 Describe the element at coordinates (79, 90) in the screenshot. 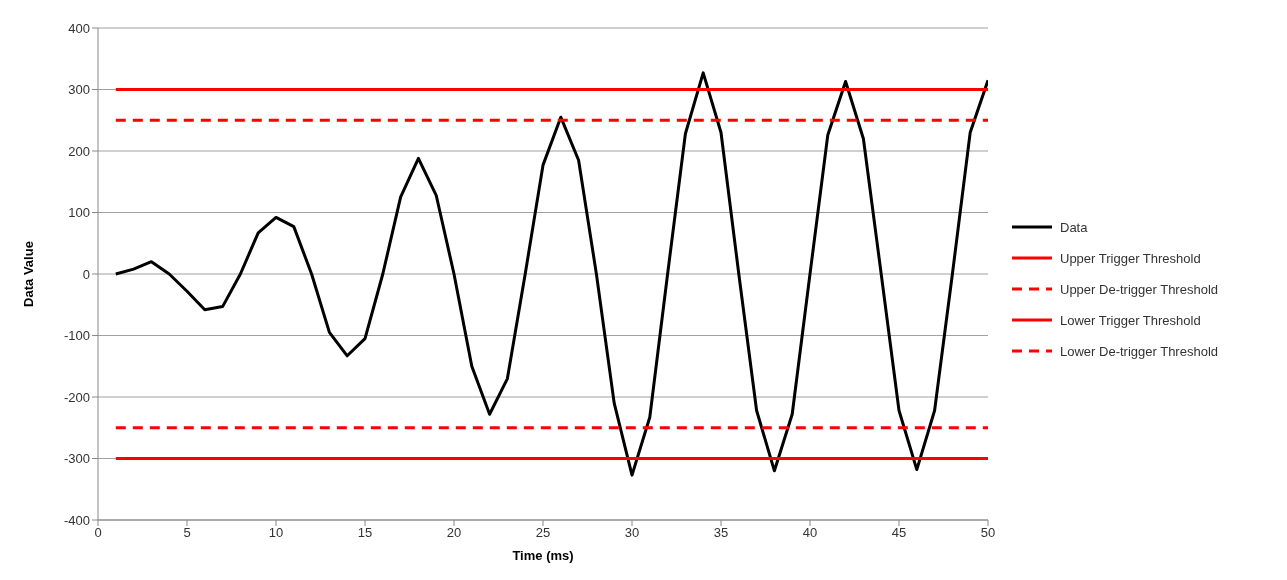

I see `y-tick-label: 300` at that location.